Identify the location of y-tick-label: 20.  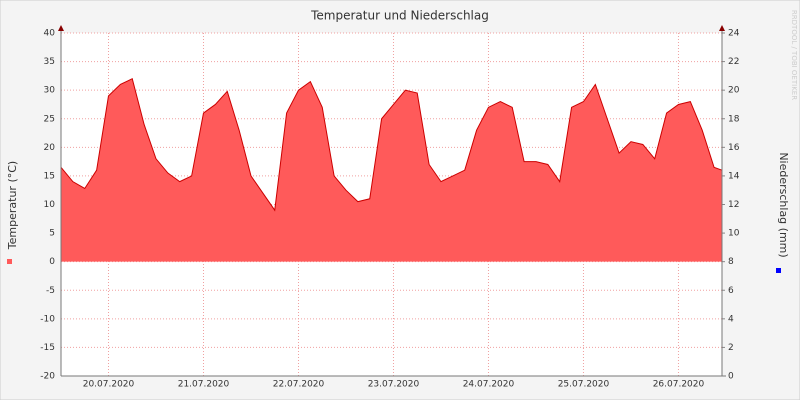
(50, 148).